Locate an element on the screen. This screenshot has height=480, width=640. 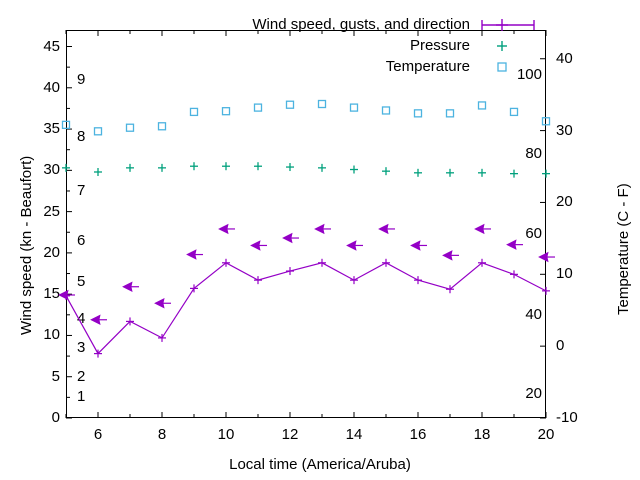
y2-tick-0: 0 is located at coordinates (560, 346).